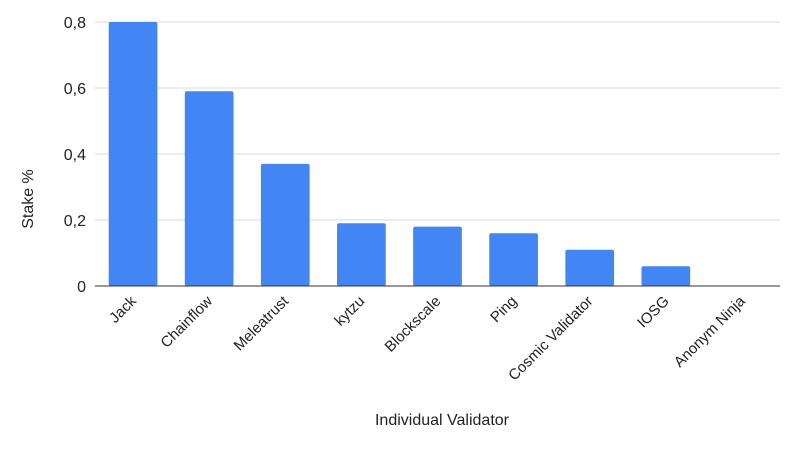 This screenshot has width=800, height=450. Describe the element at coordinates (653, 312) in the screenshot. I see `x-tick-label: IOSG` at that location.